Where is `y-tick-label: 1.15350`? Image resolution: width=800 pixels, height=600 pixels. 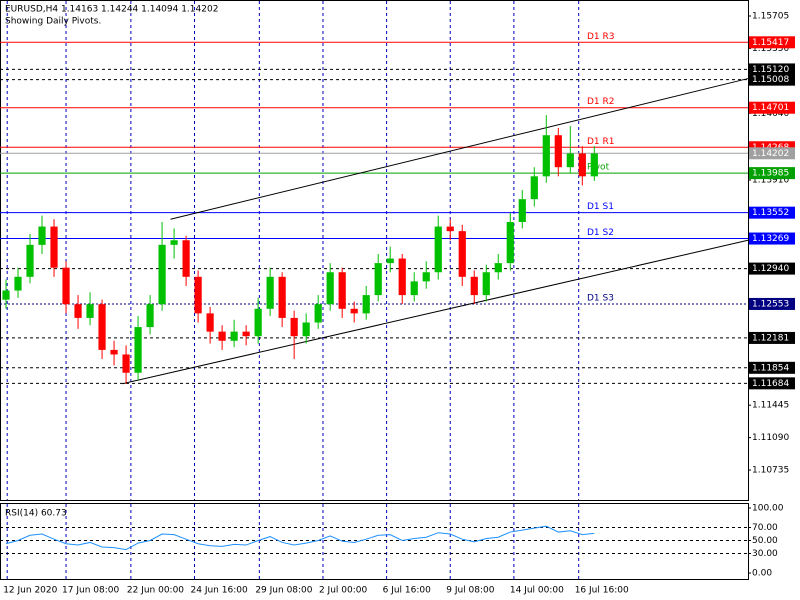 y-tick-label: 1.15350 is located at coordinates (770, 49).